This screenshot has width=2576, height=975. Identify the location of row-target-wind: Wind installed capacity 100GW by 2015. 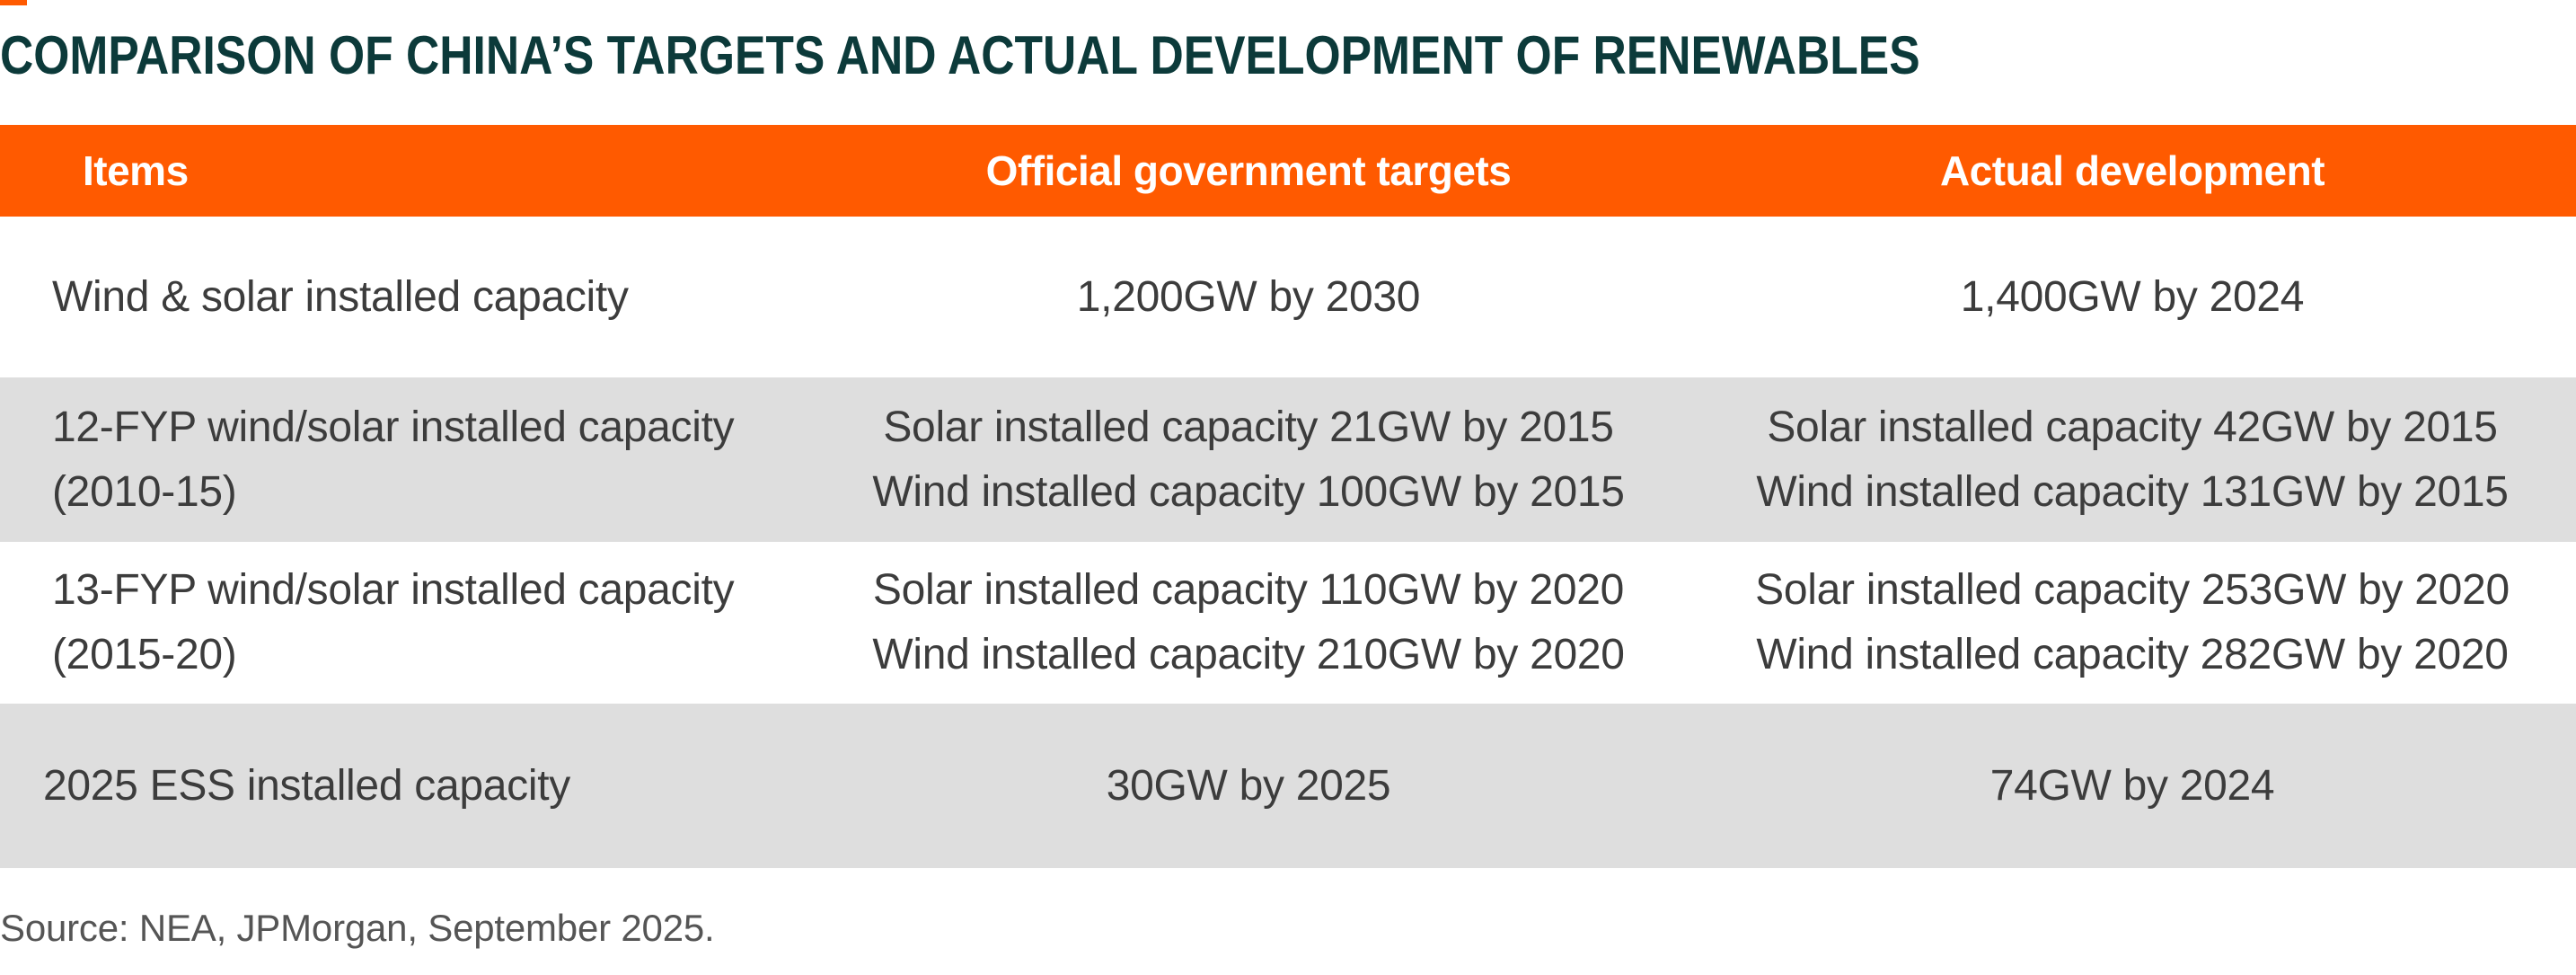
(1248, 491).